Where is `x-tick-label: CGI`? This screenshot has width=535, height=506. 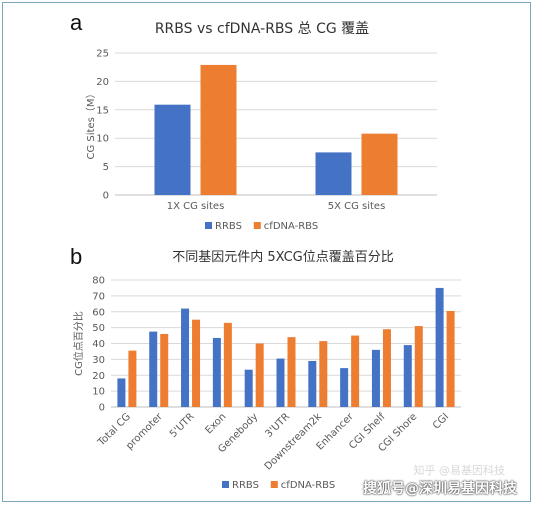
x-tick-label: CGI is located at coordinates (441, 421).